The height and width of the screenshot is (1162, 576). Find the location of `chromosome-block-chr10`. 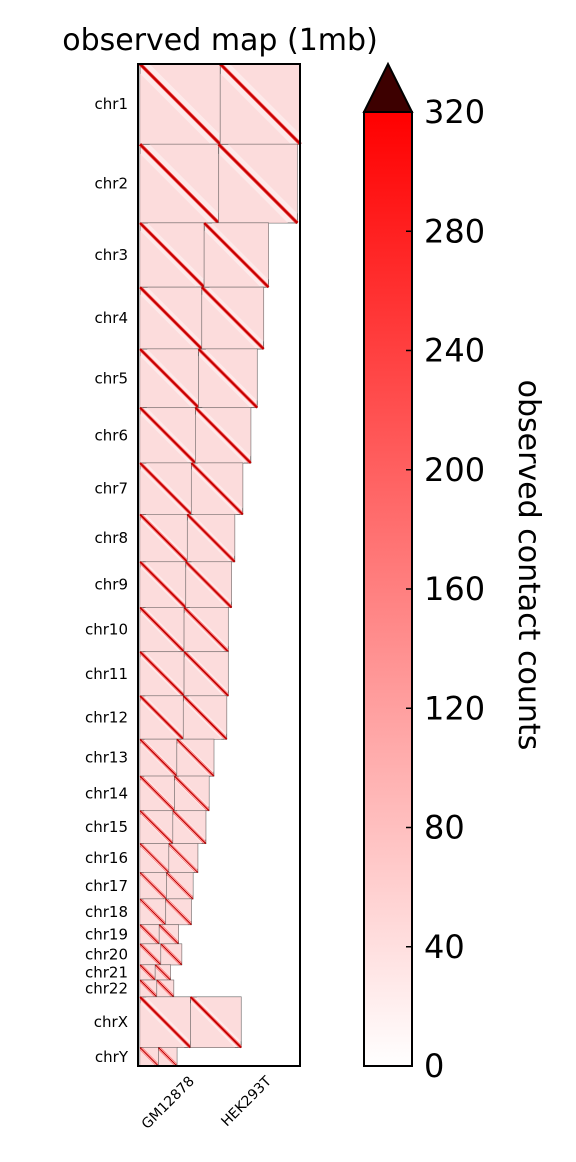

chromosome-block-chr10 is located at coordinates (184, 629).